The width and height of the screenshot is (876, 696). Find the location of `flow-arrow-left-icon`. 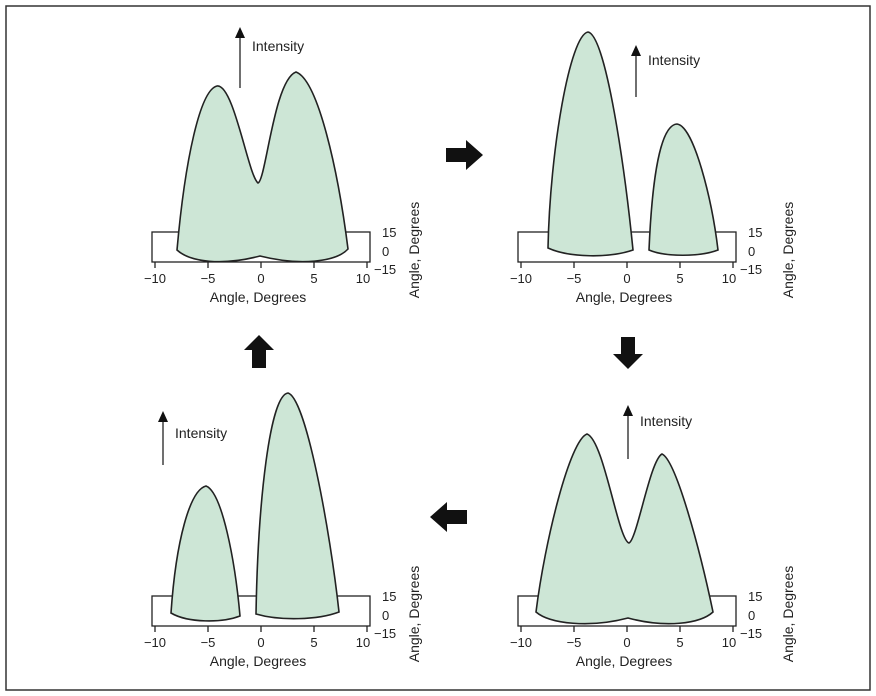

flow-arrow-left-icon is located at coordinates (448, 517).